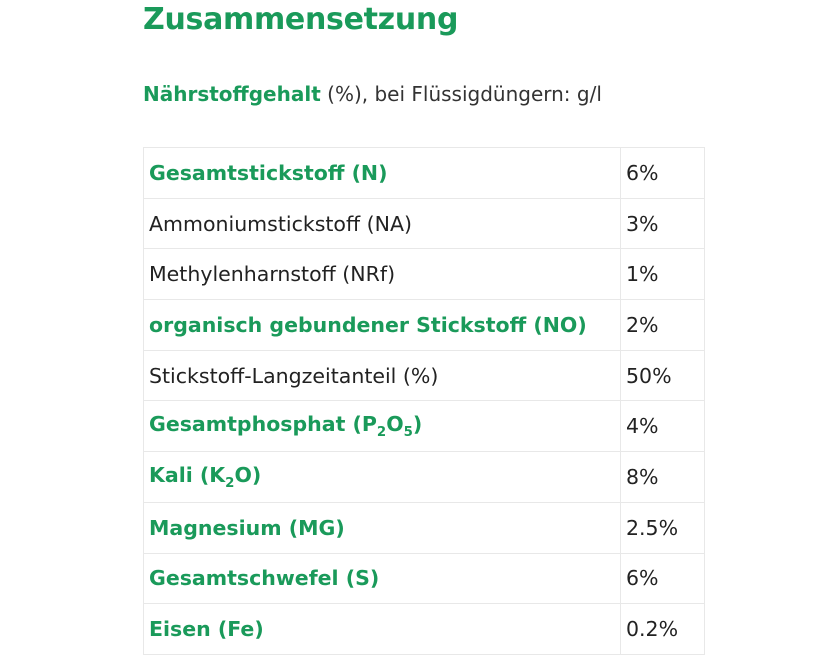 The height and width of the screenshot is (657, 822). I want to click on table-row: Ammoniumstickstoff (NA) 3%, so click(424, 223).